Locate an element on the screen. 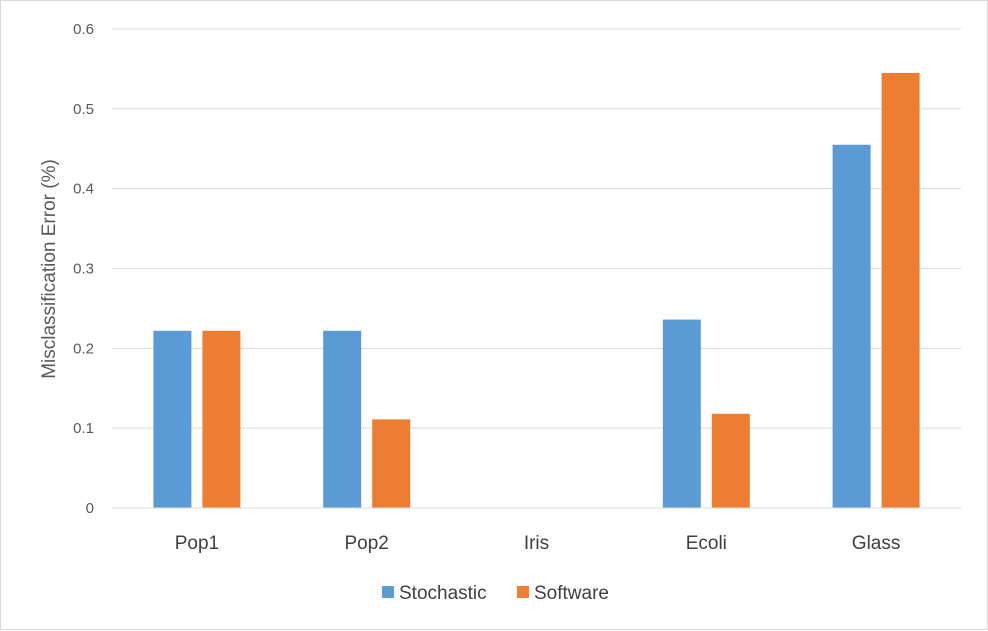 The image size is (988, 631). bar-stochastic-pop1 is located at coordinates (172, 419).